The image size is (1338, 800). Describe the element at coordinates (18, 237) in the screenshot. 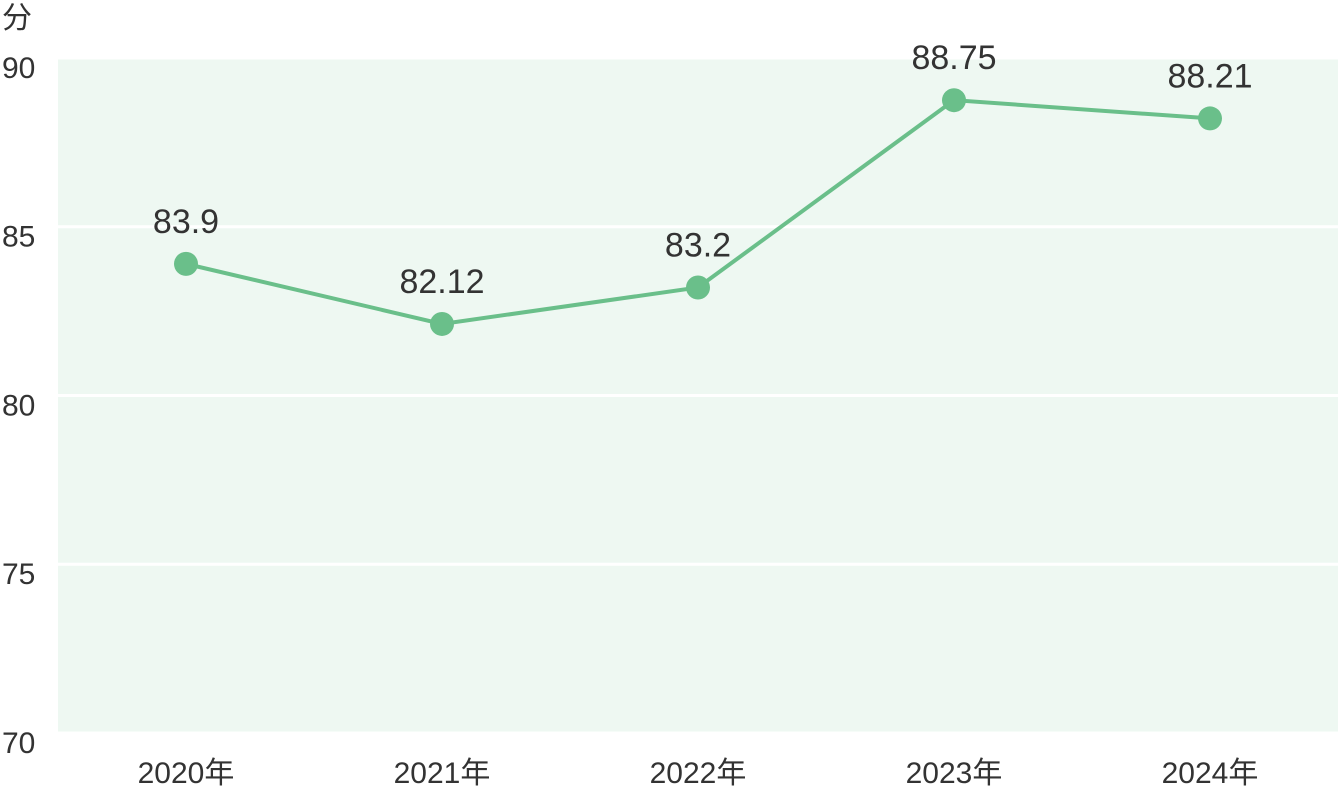

I see `y-tick-label: 85` at that location.